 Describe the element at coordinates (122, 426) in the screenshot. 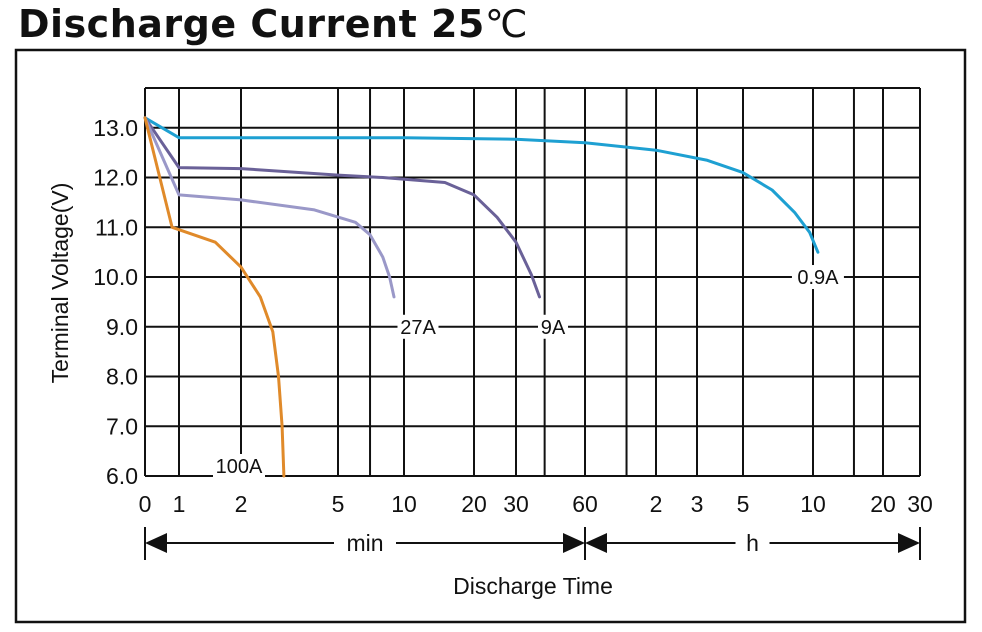

I see `y-tick-label: 7.0` at that location.